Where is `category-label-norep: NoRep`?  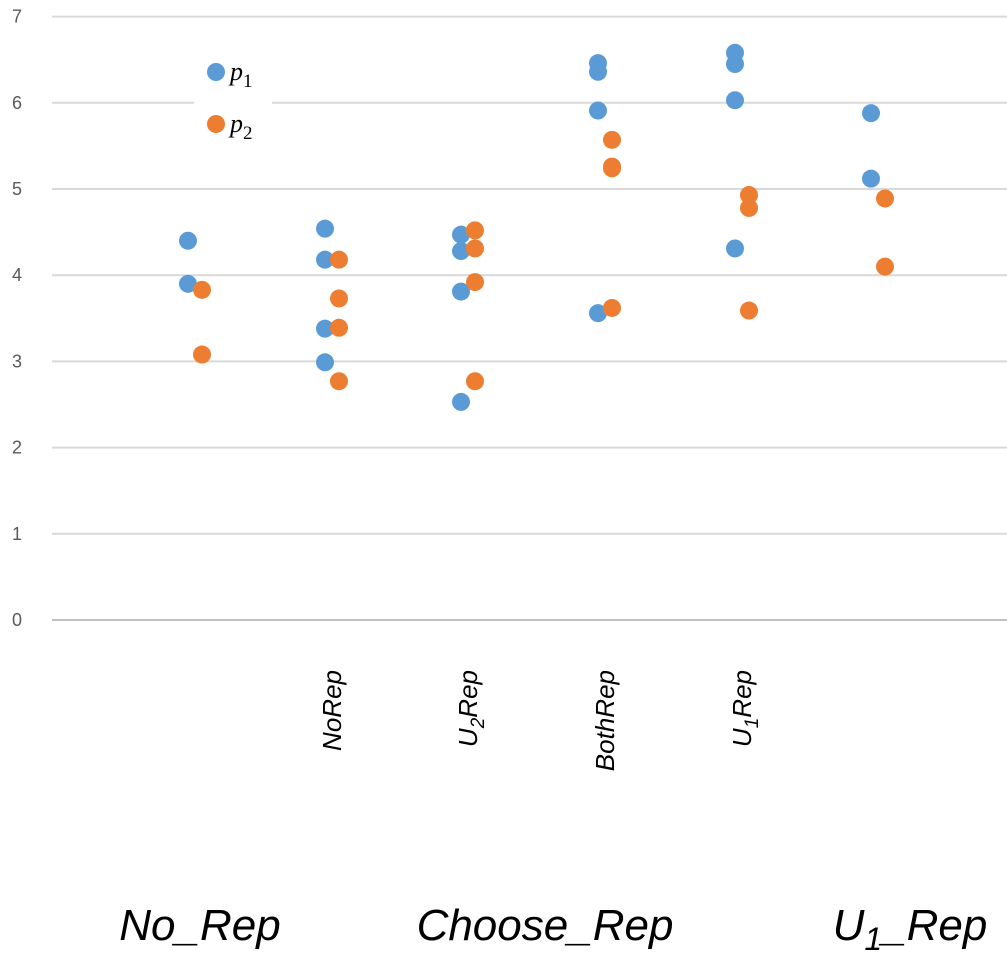
category-label-norep: NoRep is located at coordinates (332, 710).